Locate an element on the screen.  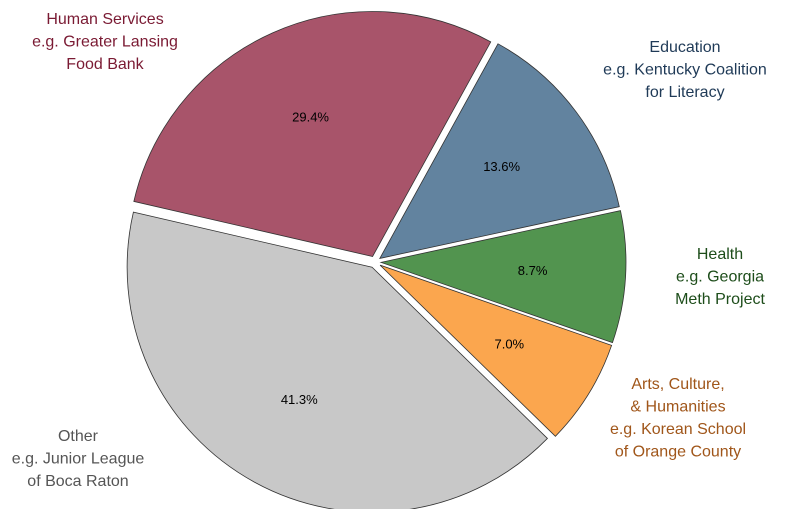
slice-label: of Orange County is located at coordinates (678, 452).